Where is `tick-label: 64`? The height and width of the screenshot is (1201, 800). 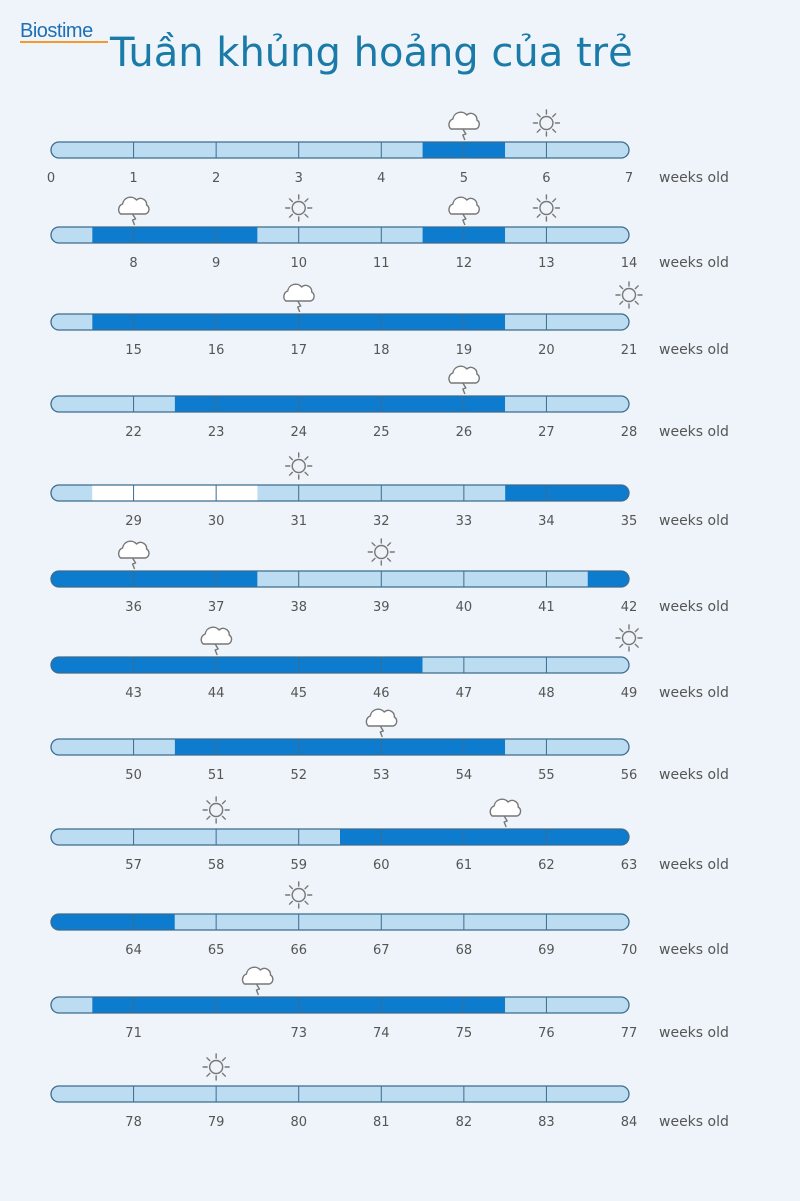
tick-label: 64 is located at coordinates (133, 950).